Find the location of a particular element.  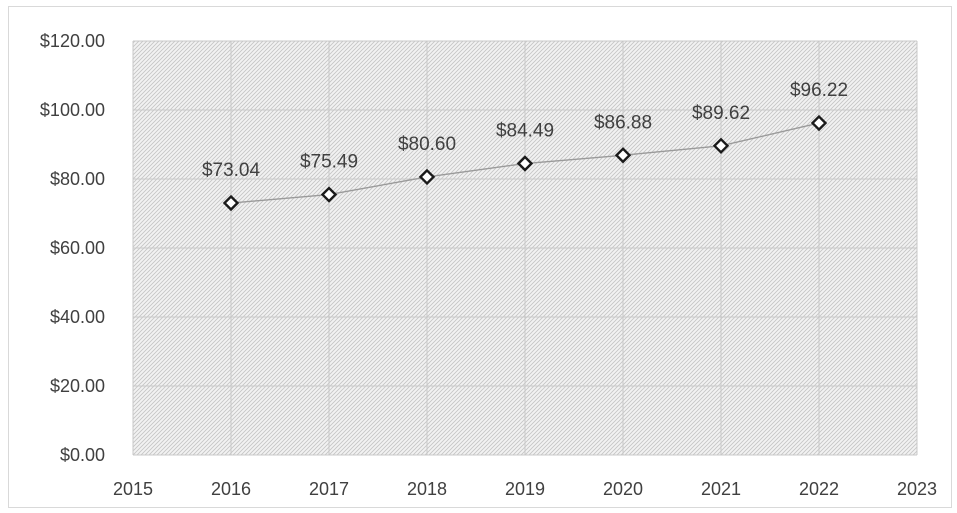

y-tick-label: $120.00 is located at coordinates (72, 41).